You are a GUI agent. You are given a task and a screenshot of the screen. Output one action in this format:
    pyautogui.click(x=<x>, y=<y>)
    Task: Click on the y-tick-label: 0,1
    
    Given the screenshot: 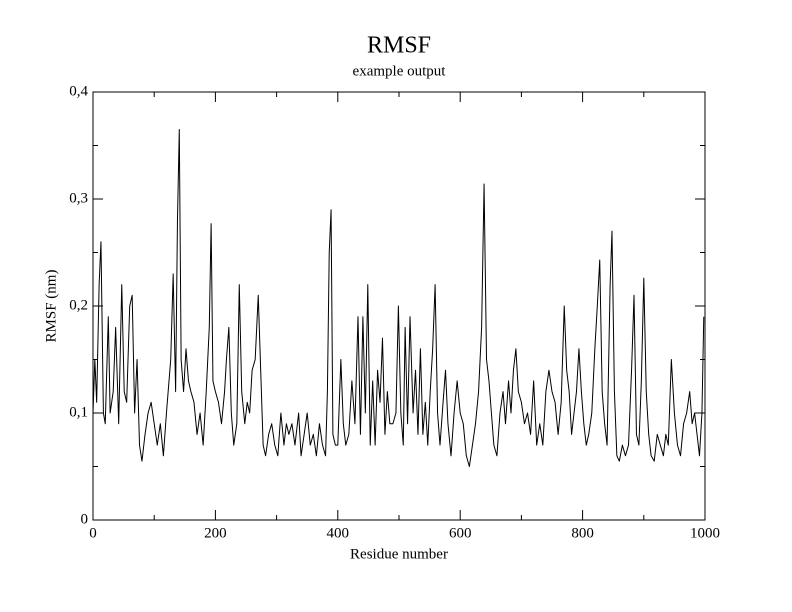 What is the action you would take?
    pyautogui.click(x=78, y=412)
    